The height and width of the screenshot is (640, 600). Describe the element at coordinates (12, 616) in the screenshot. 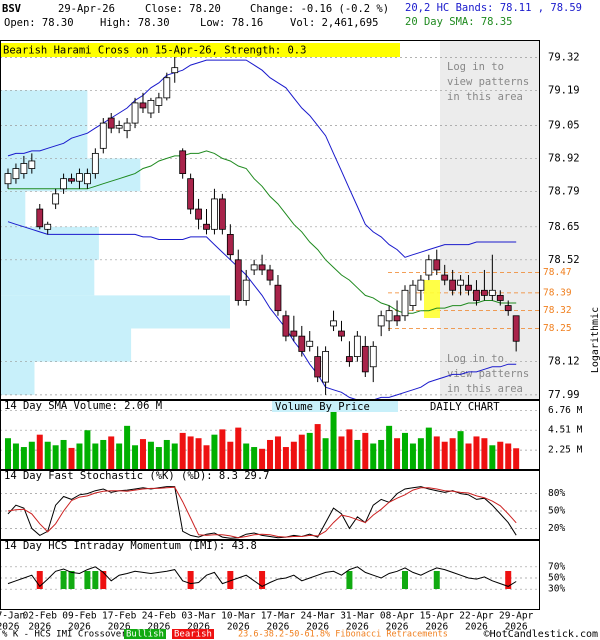

I see `x-tick-label: 27-Jan` at that location.